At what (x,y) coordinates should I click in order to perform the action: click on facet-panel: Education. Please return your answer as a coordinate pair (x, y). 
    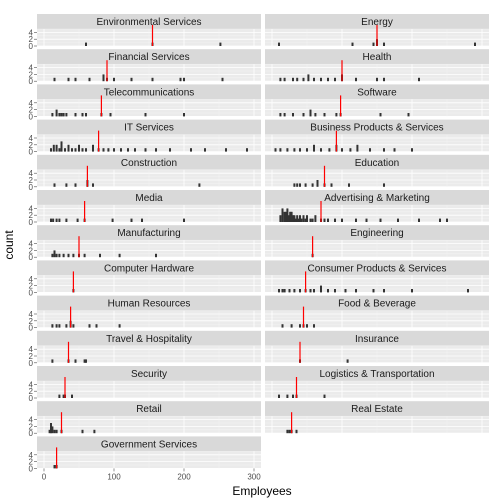
    Looking at the image, I should click on (377, 171).